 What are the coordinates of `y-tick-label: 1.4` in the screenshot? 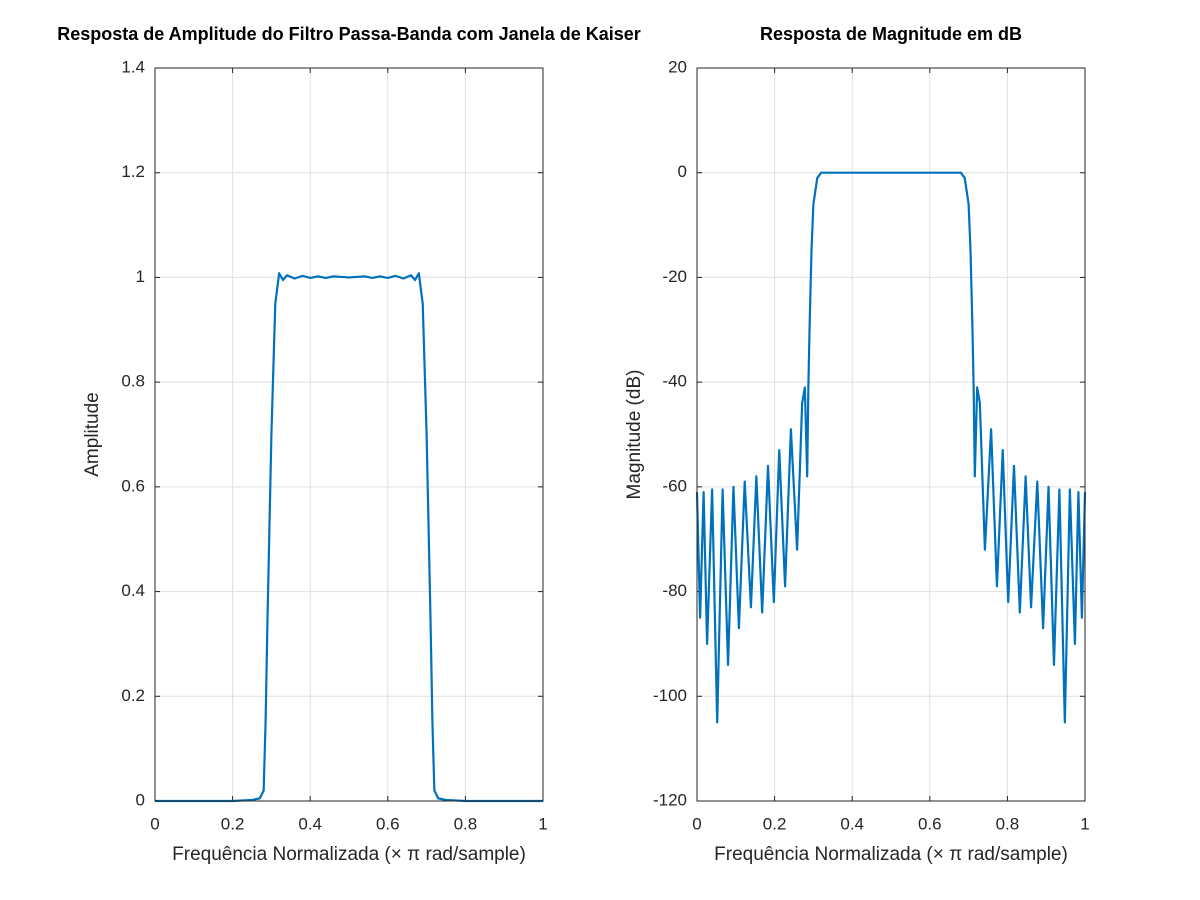 It's located at (133, 66).